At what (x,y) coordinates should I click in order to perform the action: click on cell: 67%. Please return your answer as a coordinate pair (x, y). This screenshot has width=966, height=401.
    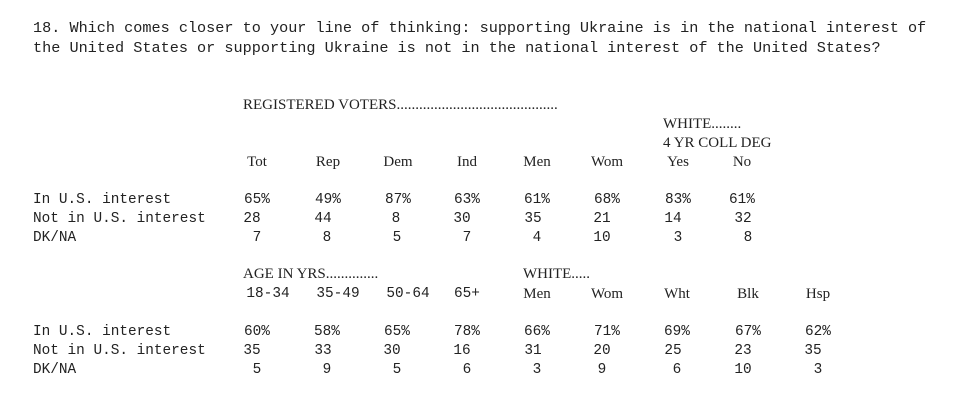
    Looking at the image, I should click on (748, 332).